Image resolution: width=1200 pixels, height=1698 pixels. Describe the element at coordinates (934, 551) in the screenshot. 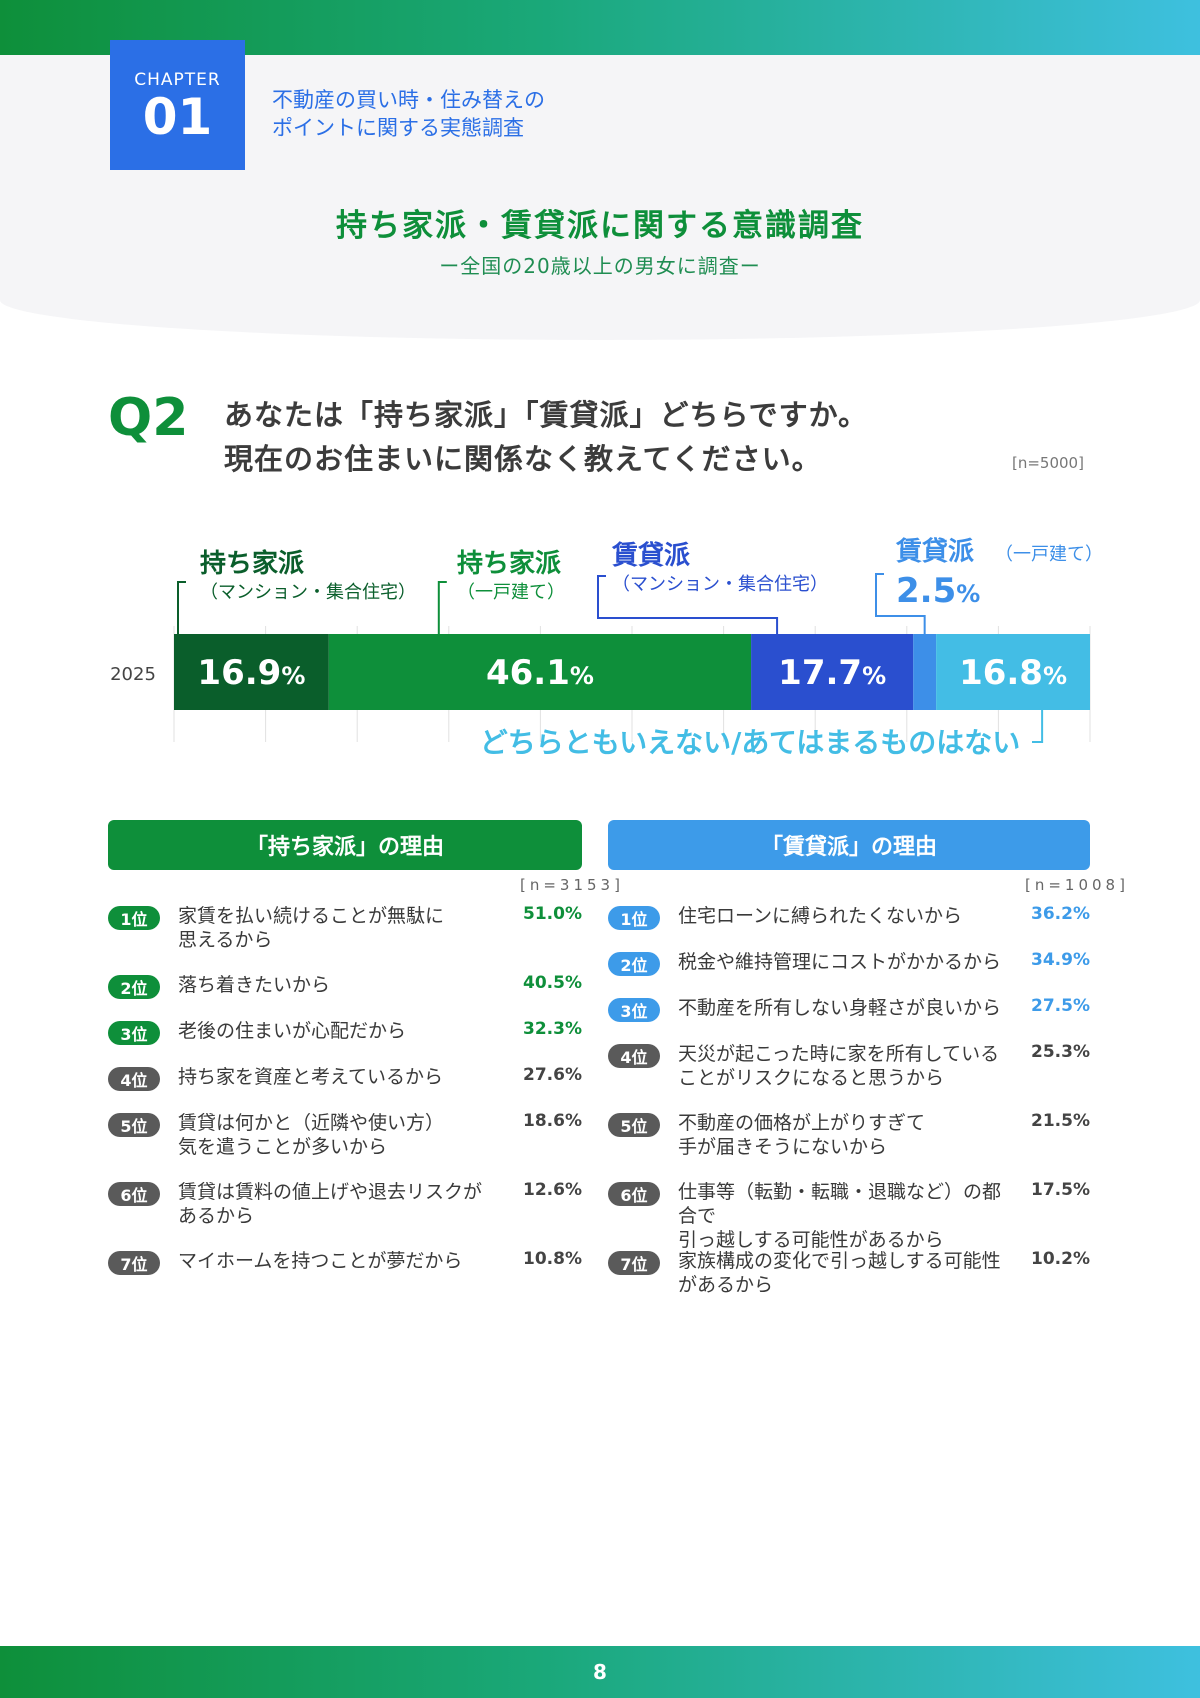

I see `series-label-3: 賃貸派` at that location.